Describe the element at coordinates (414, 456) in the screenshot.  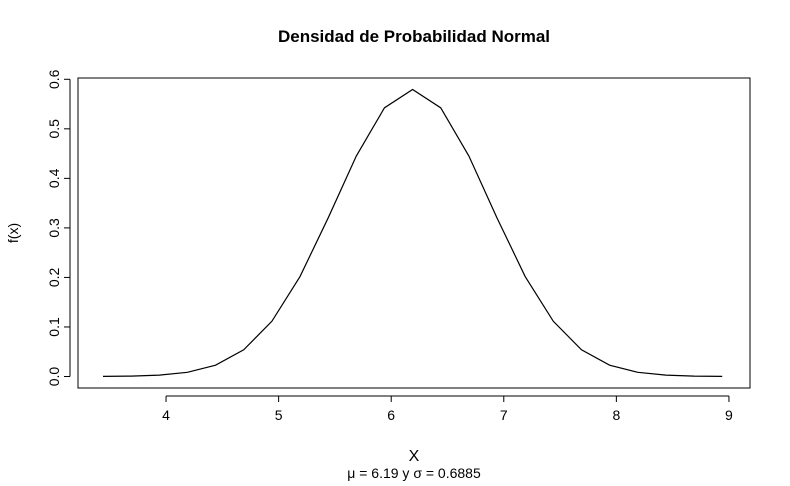
I see `x-axis-label: X` at that location.